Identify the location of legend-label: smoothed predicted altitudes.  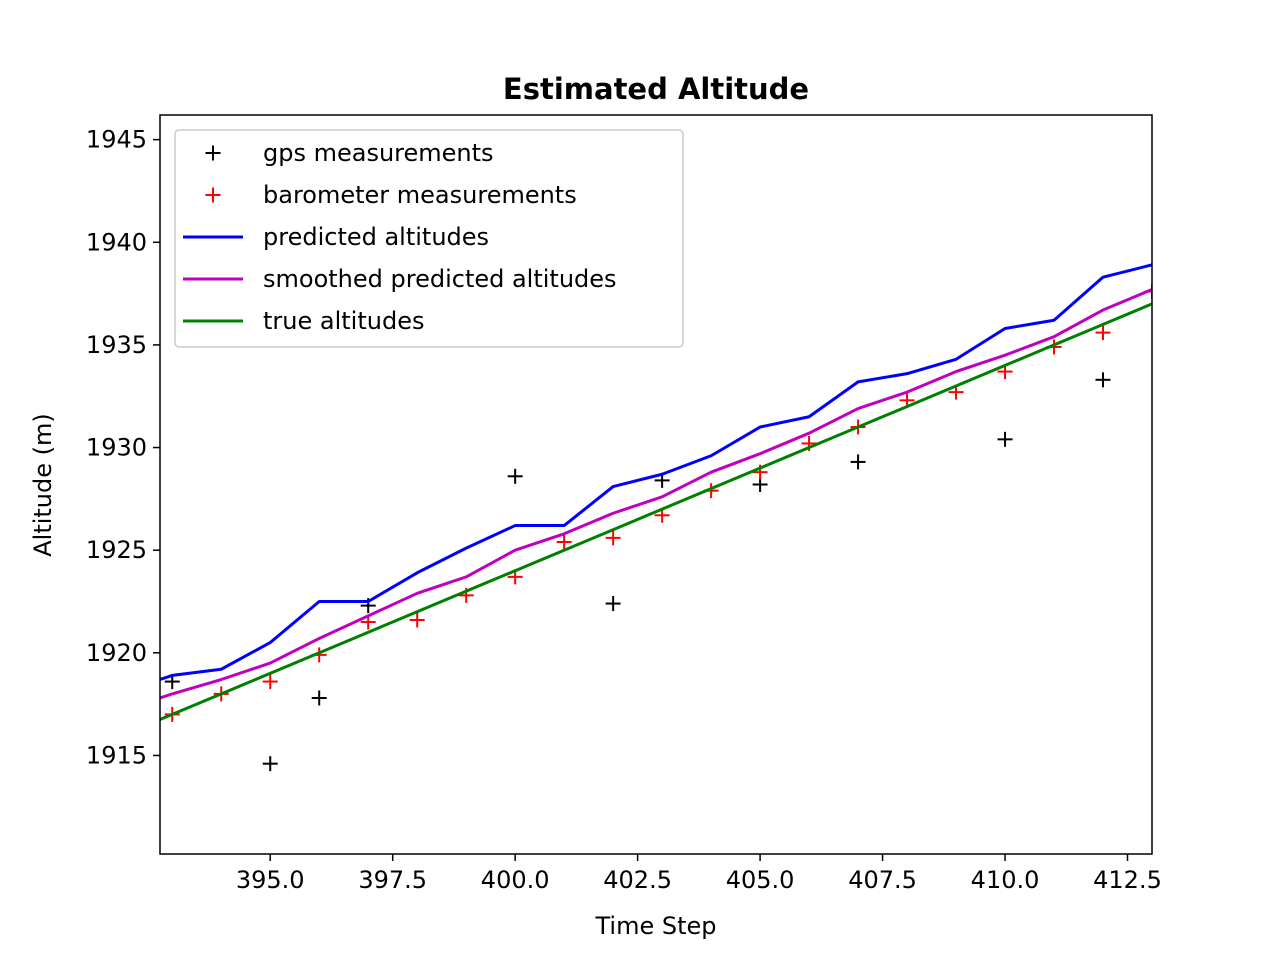
(440, 279).